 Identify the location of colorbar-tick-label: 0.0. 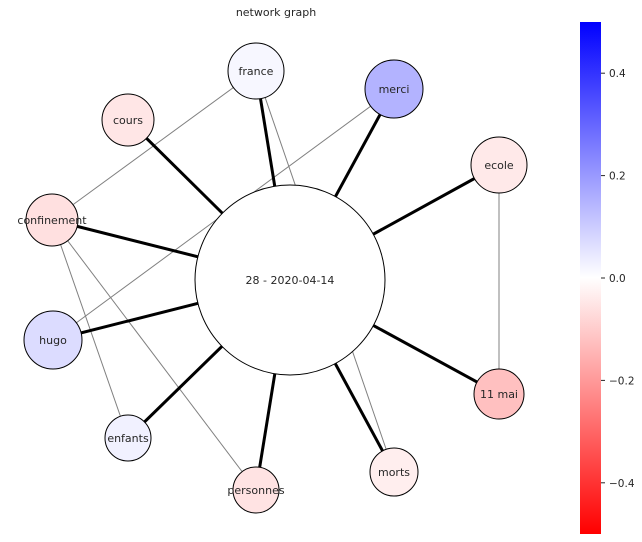
(617, 279).